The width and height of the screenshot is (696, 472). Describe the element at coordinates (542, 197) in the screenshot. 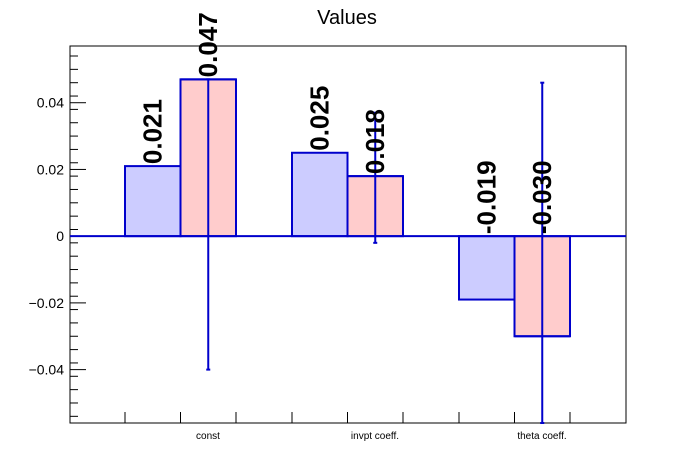

I see `data-label: -0.030` at that location.